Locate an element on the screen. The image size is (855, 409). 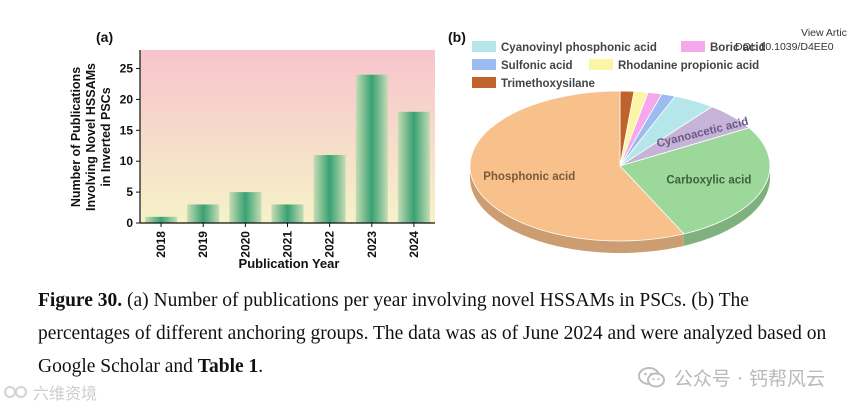
x-tick-label: 2023 is located at coordinates (372, 244).